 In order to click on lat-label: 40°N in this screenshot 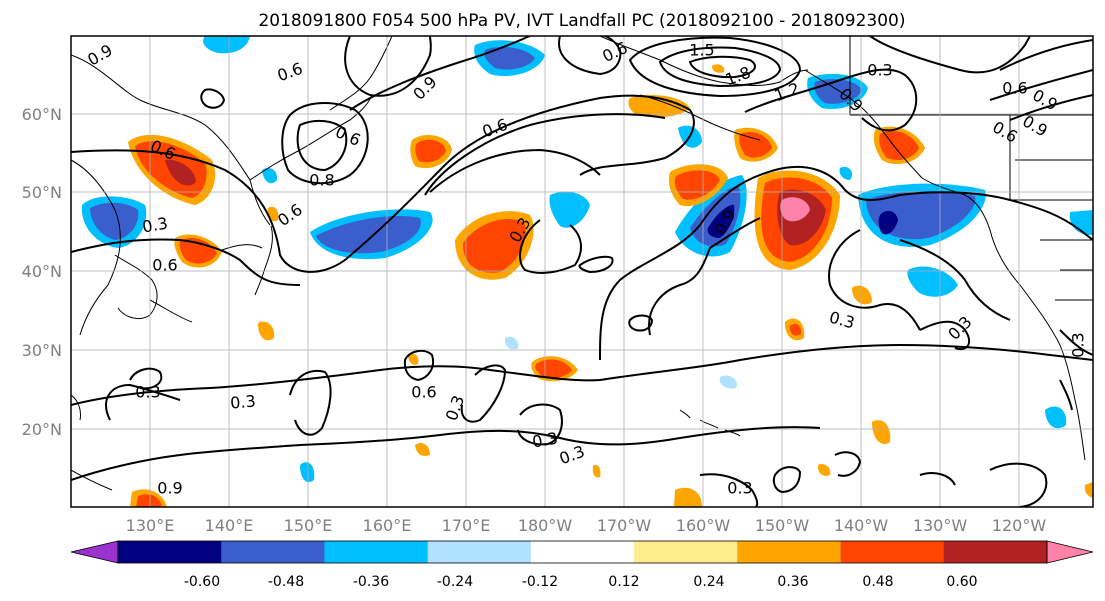, I will do `click(42, 271)`.